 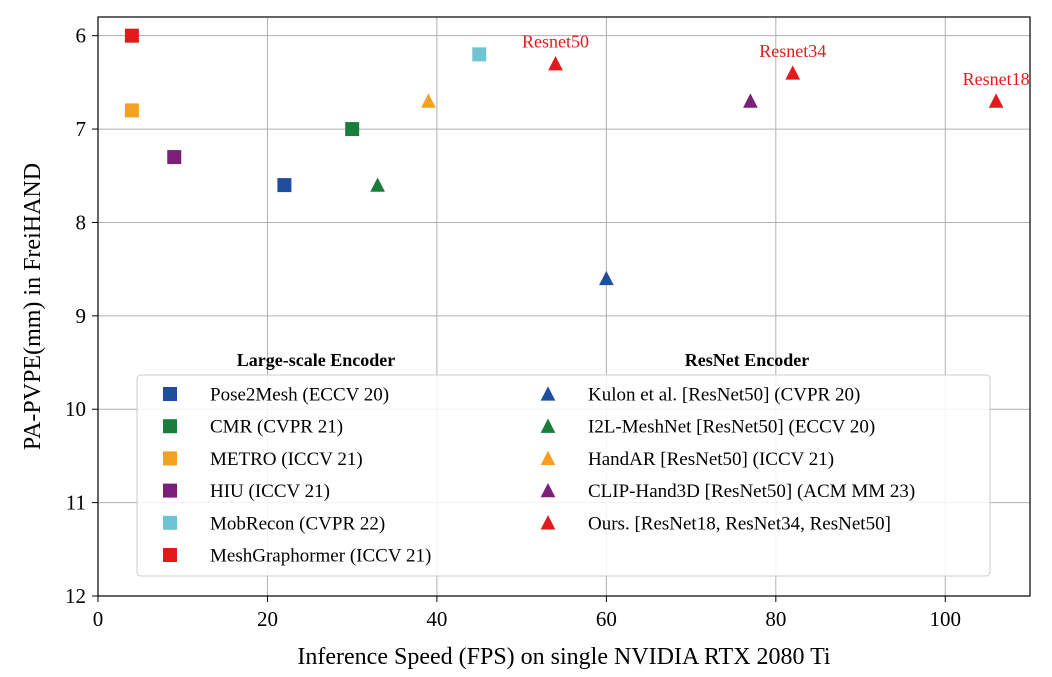 I want to click on legend-entry-label: Kulon et al. [ResNet50] (CVPR 20), so click(x=724, y=395).